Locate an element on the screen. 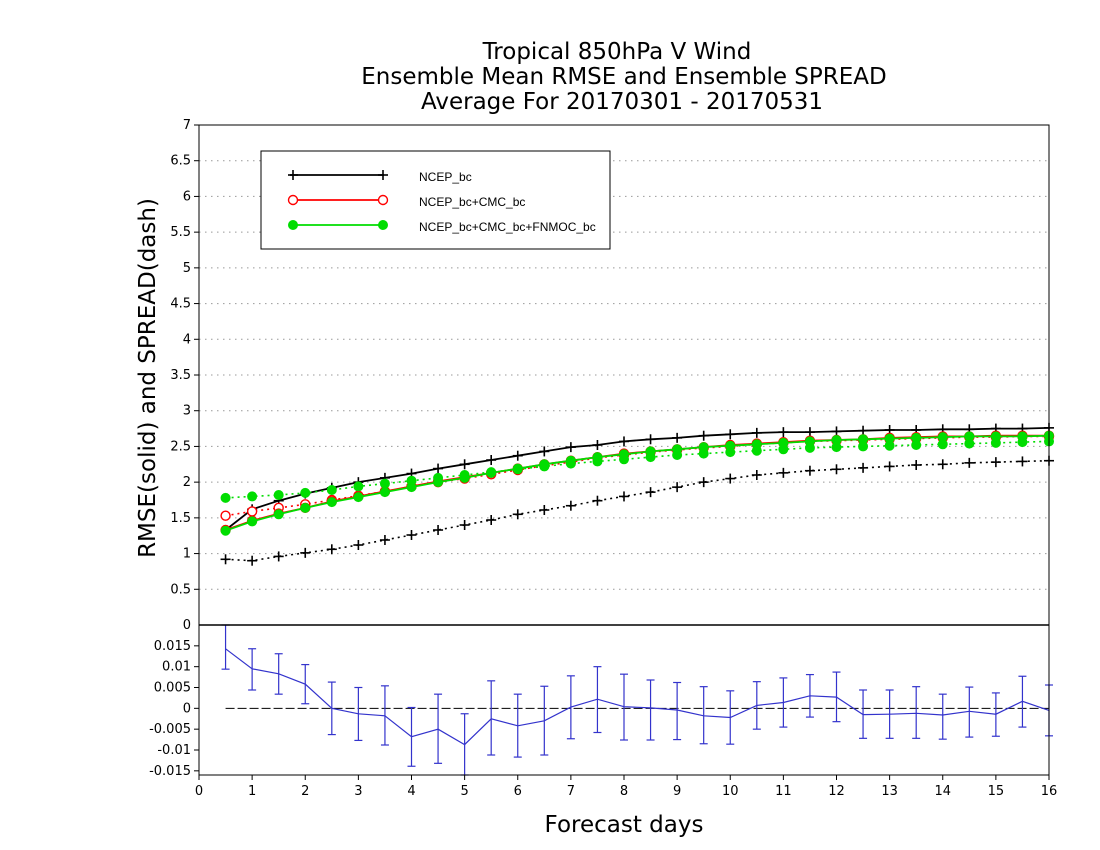  x-tick-label-8: 8 is located at coordinates (624, 791).